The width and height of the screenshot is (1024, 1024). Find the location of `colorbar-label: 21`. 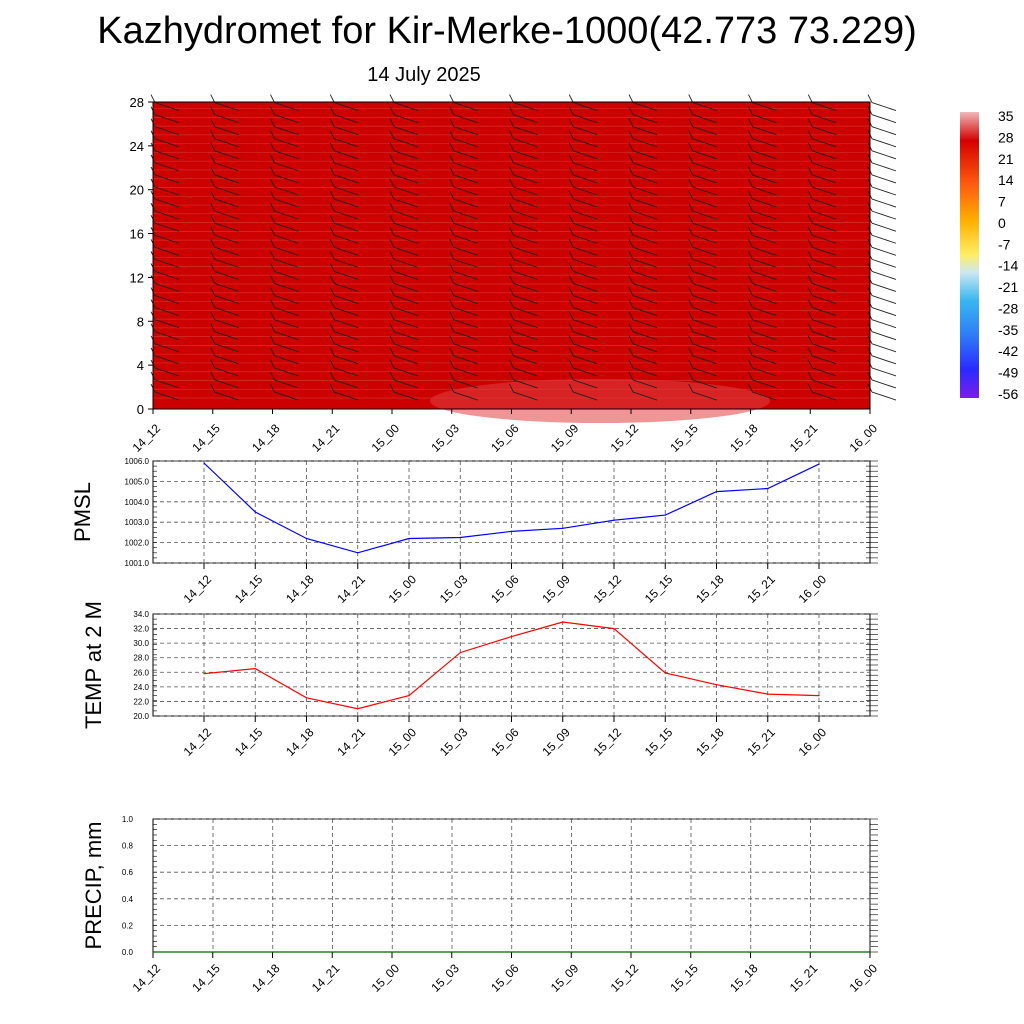

colorbar-label: 21 is located at coordinates (1006, 159).